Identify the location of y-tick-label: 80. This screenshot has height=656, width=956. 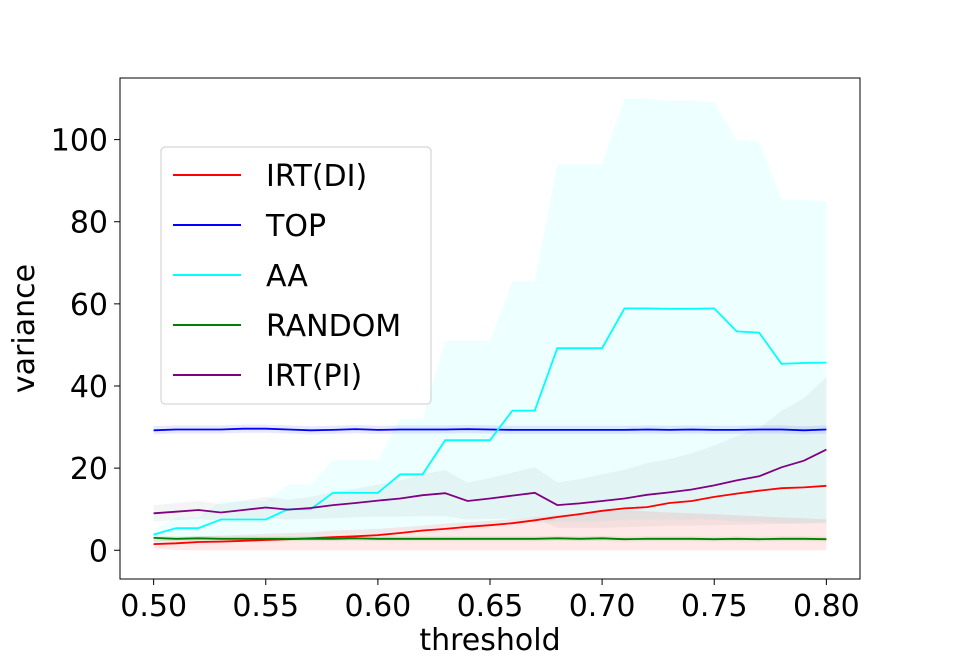
(89, 223).